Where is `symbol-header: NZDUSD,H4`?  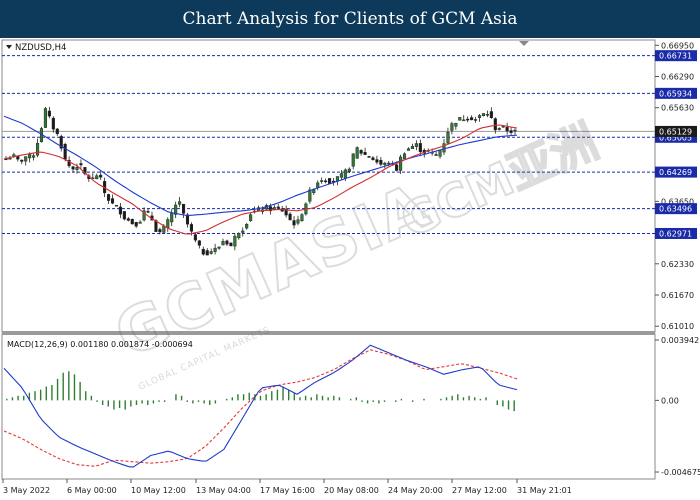 symbol-header: NZDUSD,H4 is located at coordinates (36, 48).